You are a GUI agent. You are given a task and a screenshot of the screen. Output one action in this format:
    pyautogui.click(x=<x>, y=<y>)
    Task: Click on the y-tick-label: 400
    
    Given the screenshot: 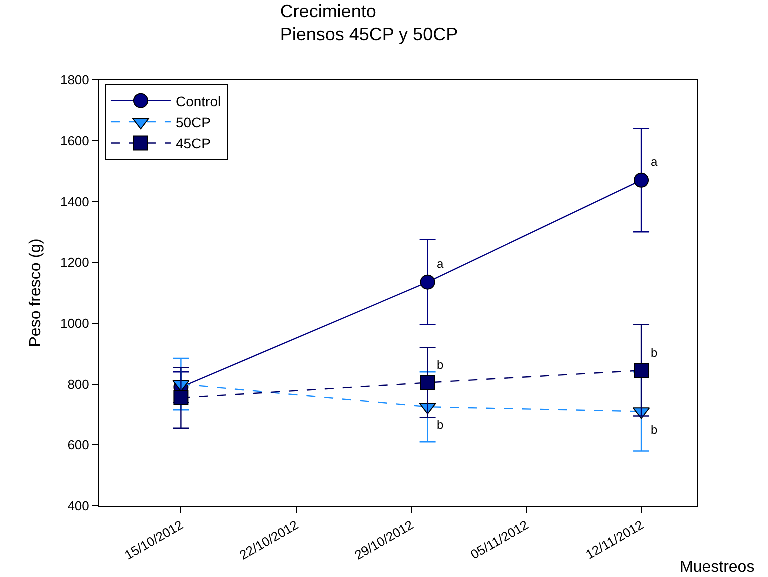 What is the action you would take?
    pyautogui.click(x=79, y=506)
    